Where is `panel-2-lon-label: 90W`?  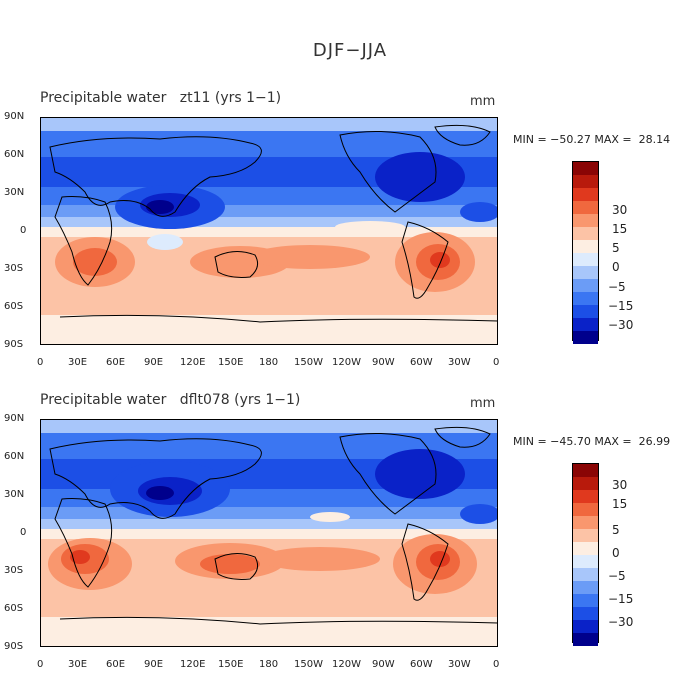 panel-2-lon-label: 90W is located at coordinates (383, 664).